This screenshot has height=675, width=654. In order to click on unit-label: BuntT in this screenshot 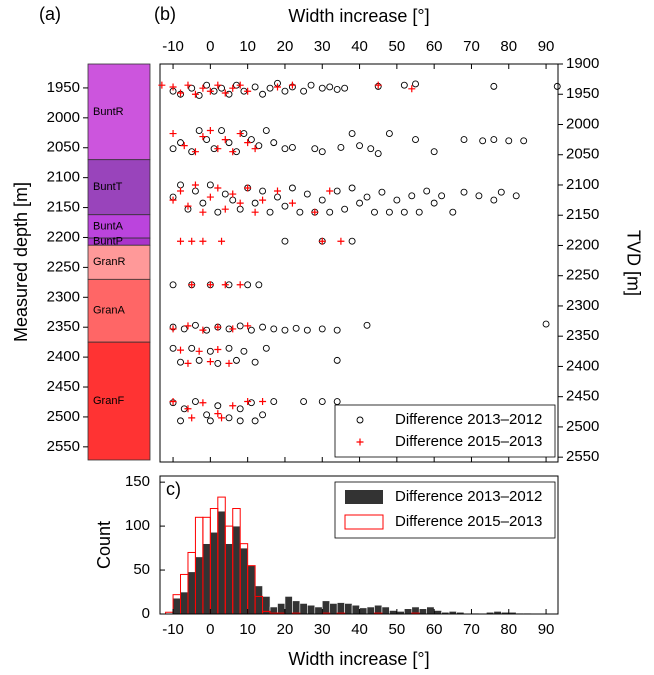, I will do `click(108, 187)`.